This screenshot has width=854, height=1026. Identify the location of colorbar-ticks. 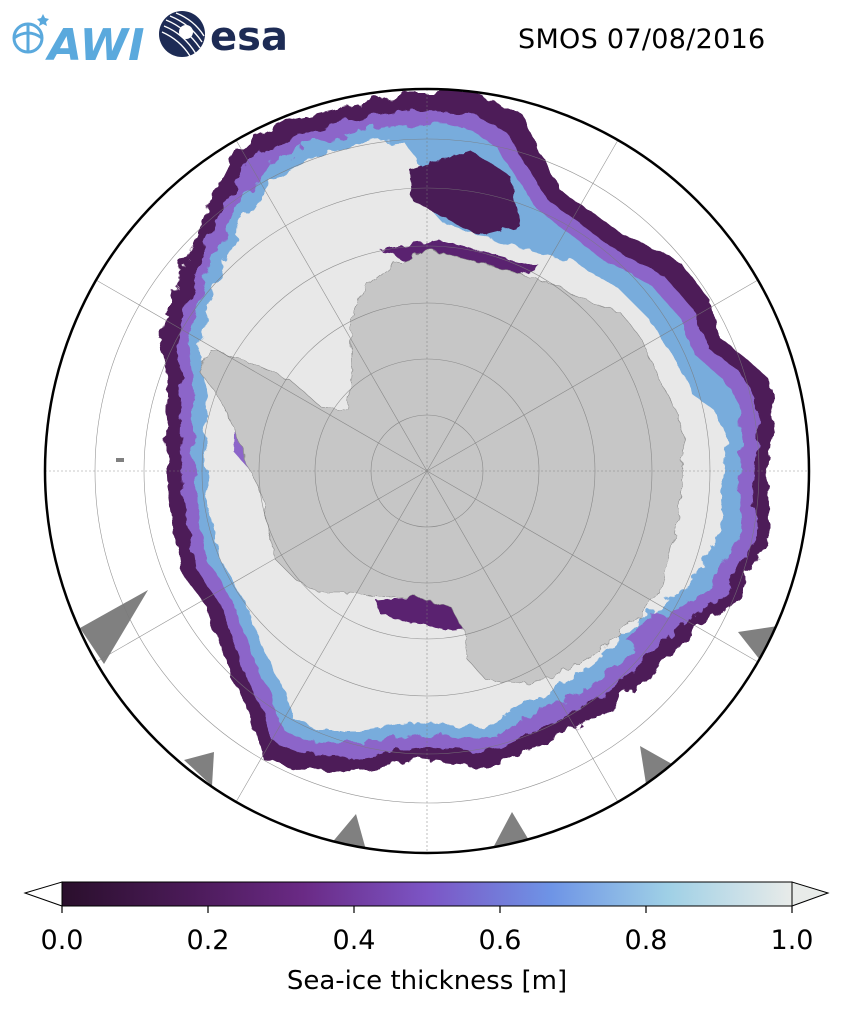
(427, 909).